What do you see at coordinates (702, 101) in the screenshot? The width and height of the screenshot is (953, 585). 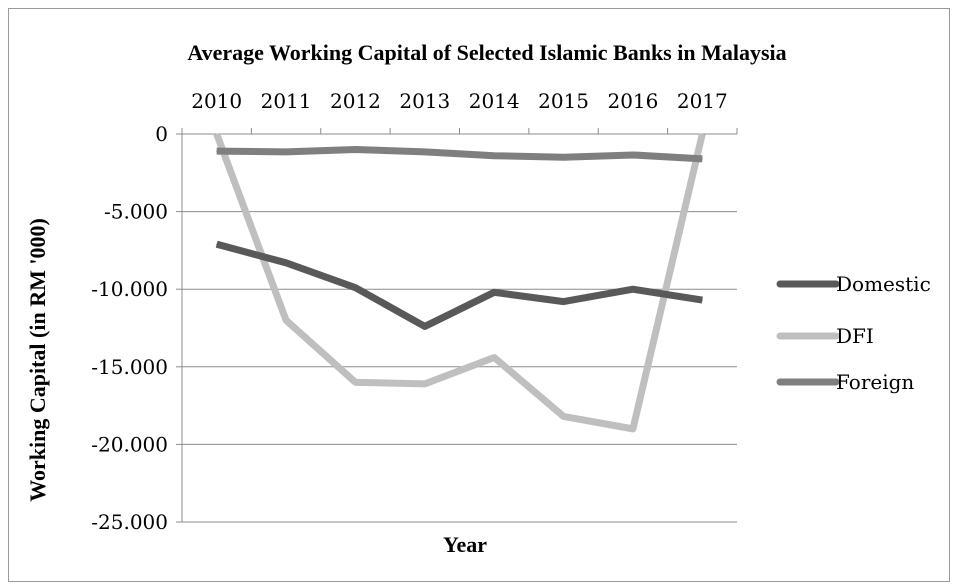 I see `x-tick-label: 2017` at bounding box center [702, 101].